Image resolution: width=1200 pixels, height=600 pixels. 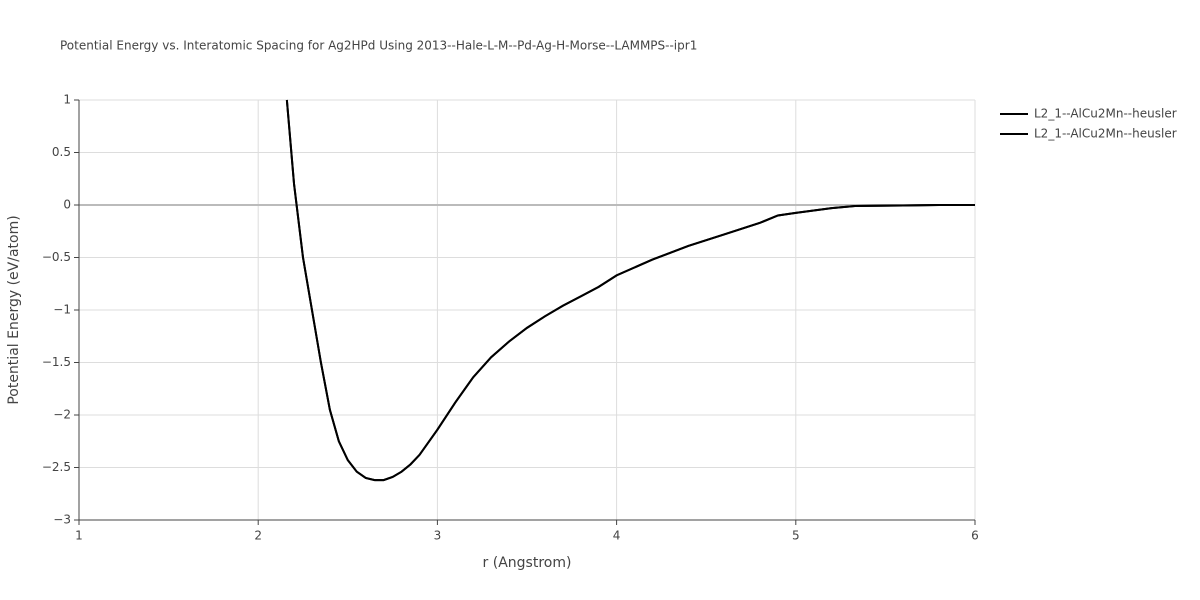 What do you see at coordinates (61, 152) in the screenshot?
I see `y-tick-label: 0.5` at bounding box center [61, 152].